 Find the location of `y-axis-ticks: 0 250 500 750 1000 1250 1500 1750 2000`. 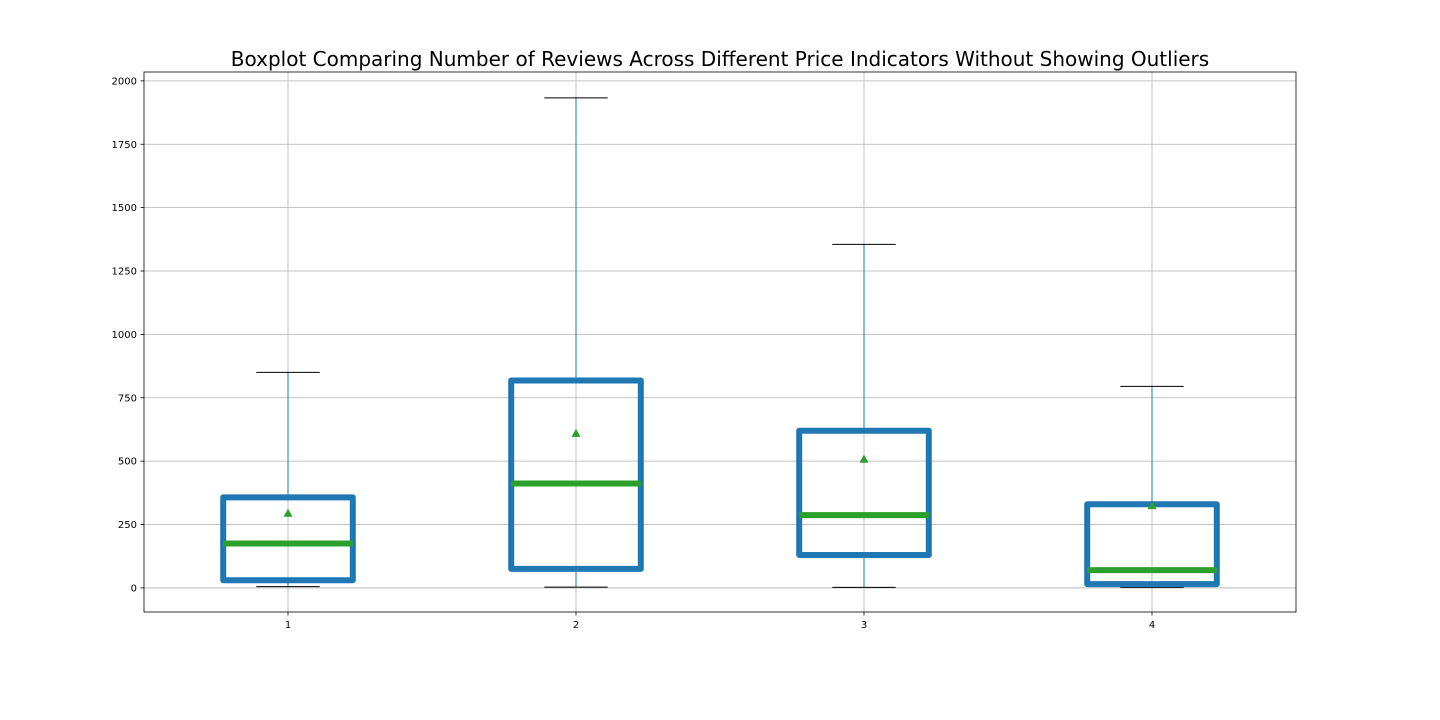

y-axis-ticks: 0 250 500 750 1000 1250 1500 1750 2000 is located at coordinates (128, 335).